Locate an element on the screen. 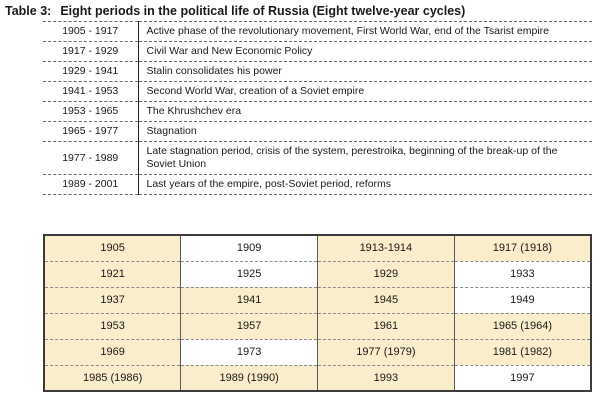 Image resolution: width=600 pixels, height=408 pixels. cycle-row: 1921 1925 1929 1933 is located at coordinates (317, 273).